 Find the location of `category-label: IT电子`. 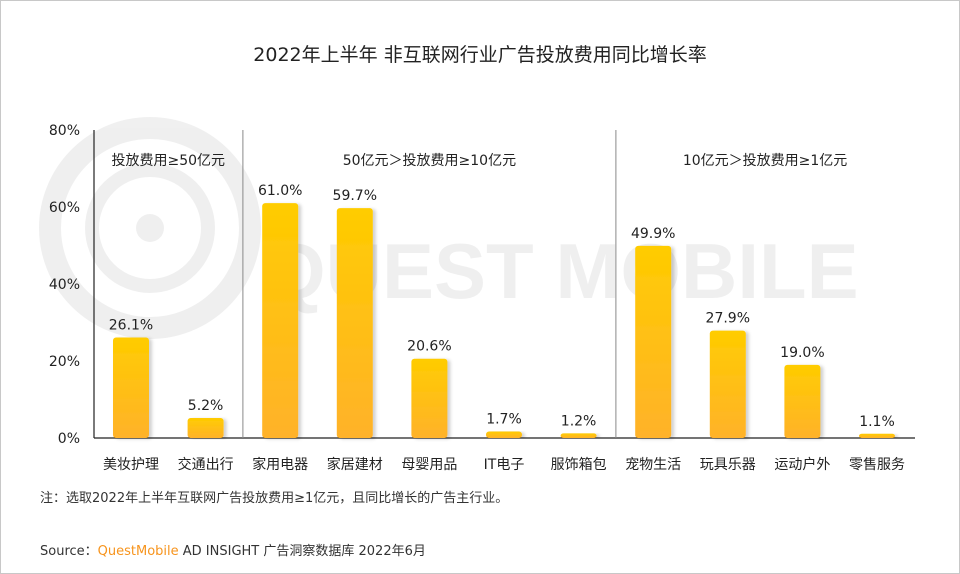

category-label: IT电子 is located at coordinates (504, 465).